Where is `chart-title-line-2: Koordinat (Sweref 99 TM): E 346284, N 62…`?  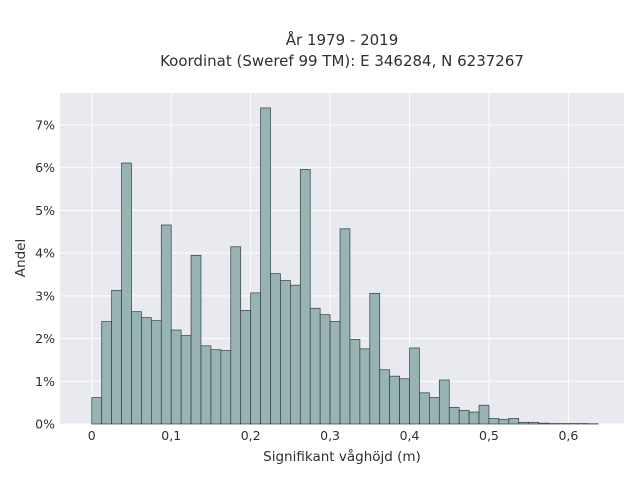
chart-title-line-2: Koordinat (Sweref 99 TM): E 346284, N 62… is located at coordinates (342, 61).